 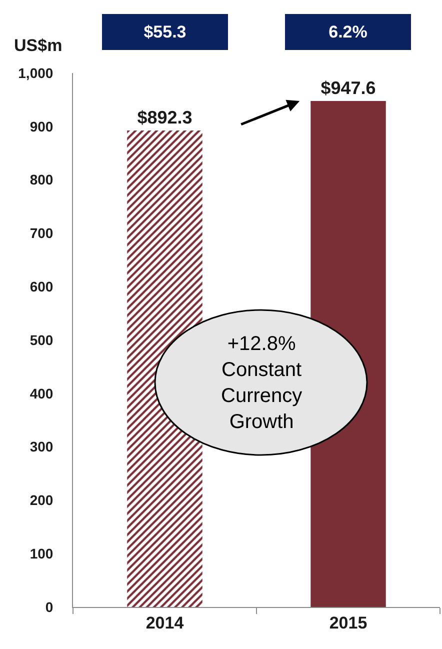 What do you see at coordinates (42, 500) in the screenshot?
I see `y-tick-label: 200` at bounding box center [42, 500].